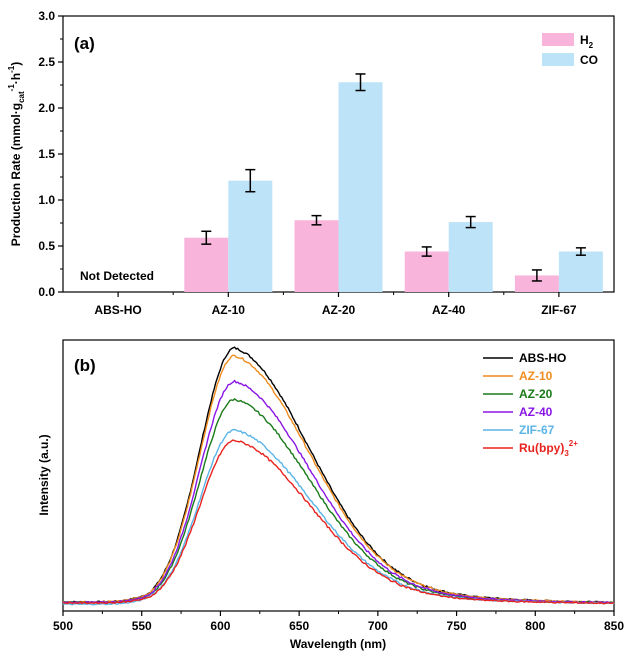 This screenshot has height=651, width=627. I want to click on y-tick-label: 1.0, so click(46, 200).